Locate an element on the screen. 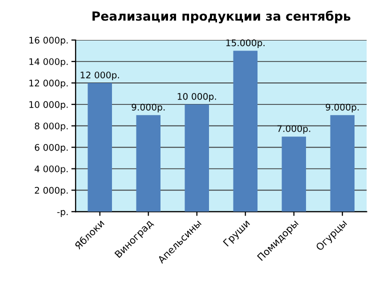 The width and height of the screenshot is (378, 286). y-tick-label: 2 000р. is located at coordinates (51, 191).